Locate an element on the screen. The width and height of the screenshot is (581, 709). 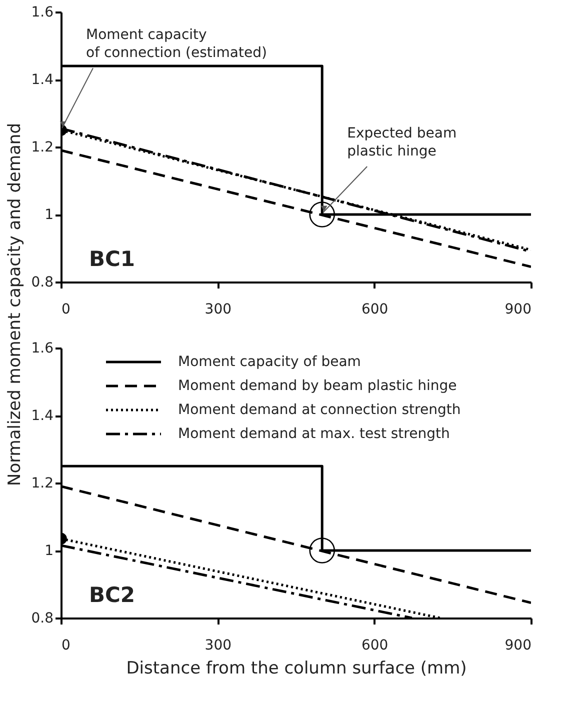
legend-label: Moment capacity of beam is located at coordinates (269, 362).